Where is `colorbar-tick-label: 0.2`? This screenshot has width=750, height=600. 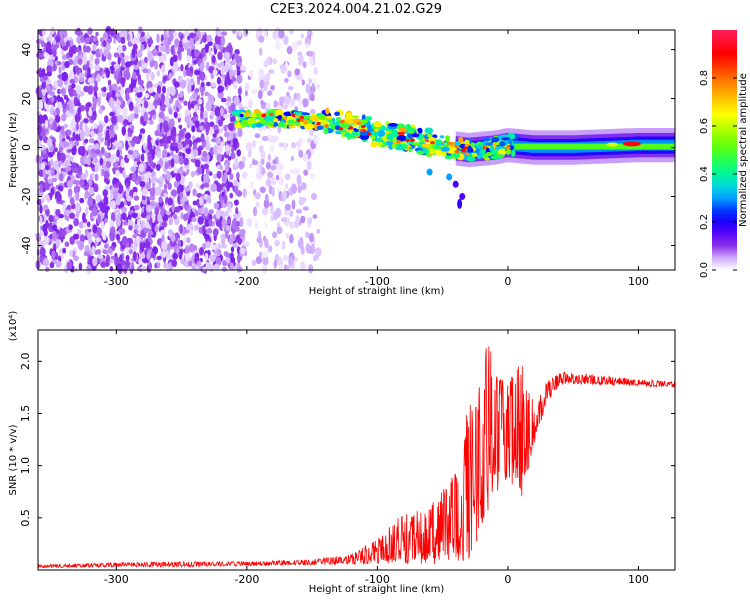 colorbar-tick-label: 0.2 is located at coordinates (704, 222).